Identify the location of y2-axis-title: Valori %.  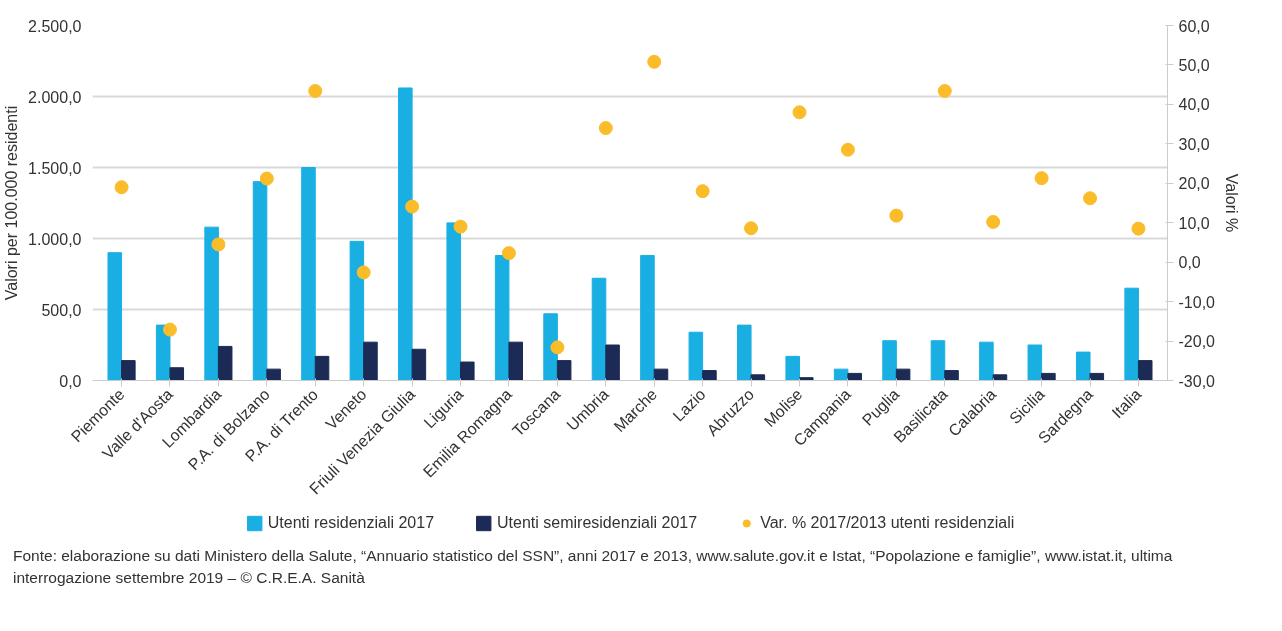
(1231, 203).